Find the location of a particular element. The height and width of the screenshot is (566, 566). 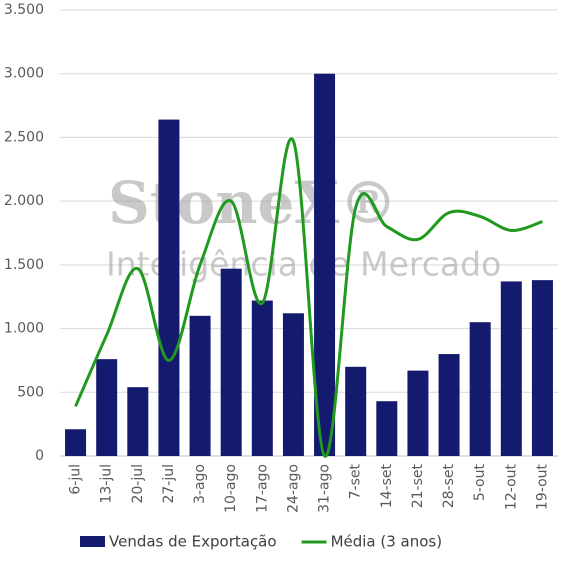

legend-label: Média (3 anos) is located at coordinates (387, 542).